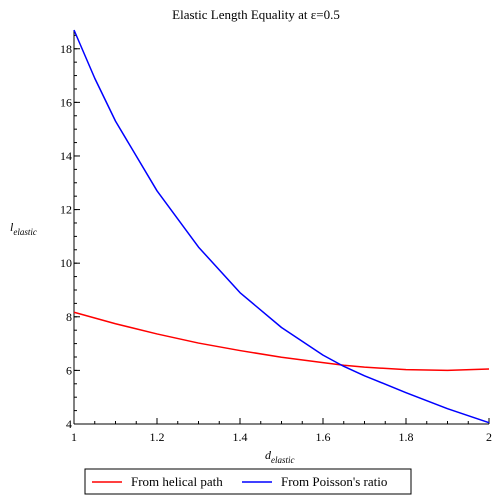 Image resolution: width=500 pixels, height=500 pixels. What do you see at coordinates (406, 437) in the screenshot?
I see `x-tick-label: 1.8` at bounding box center [406, 437].